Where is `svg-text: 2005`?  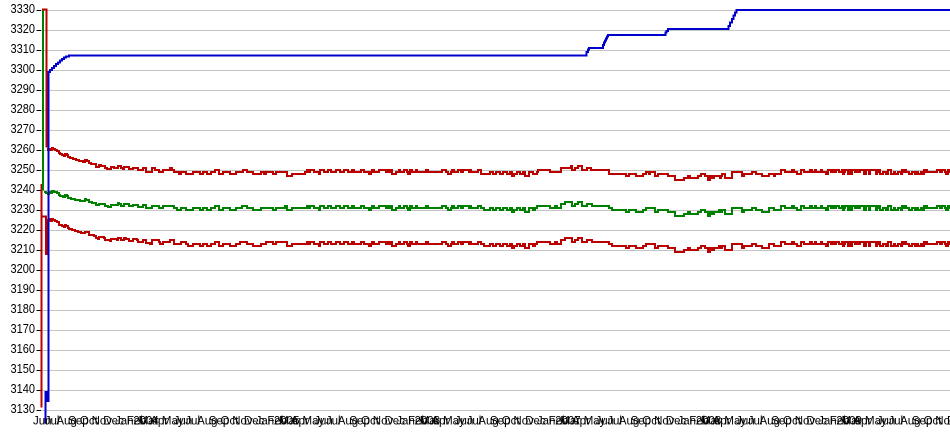 svg-text: 2005 is located at coordinates (287, 421).